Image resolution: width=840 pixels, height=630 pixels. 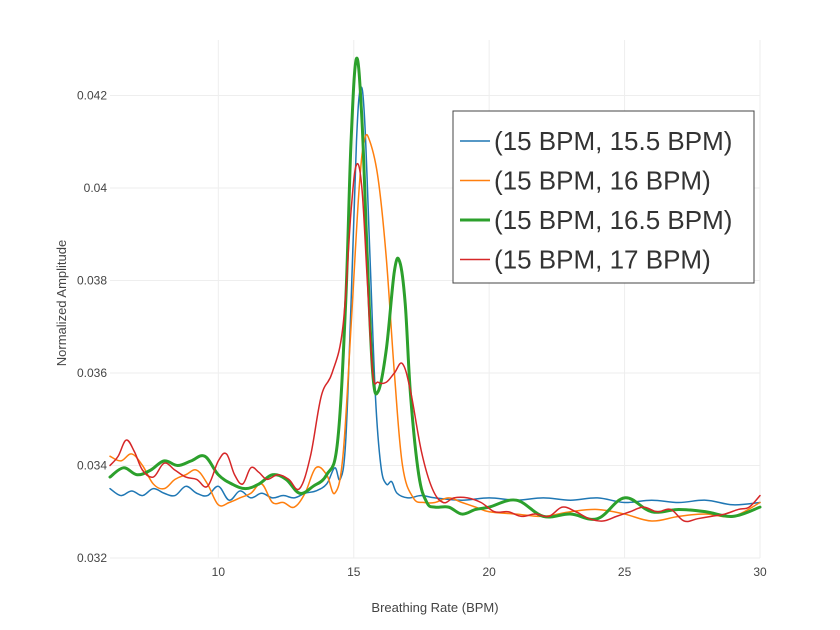 I want to click on x-tick-label: 25, so click(x=625, y=572).